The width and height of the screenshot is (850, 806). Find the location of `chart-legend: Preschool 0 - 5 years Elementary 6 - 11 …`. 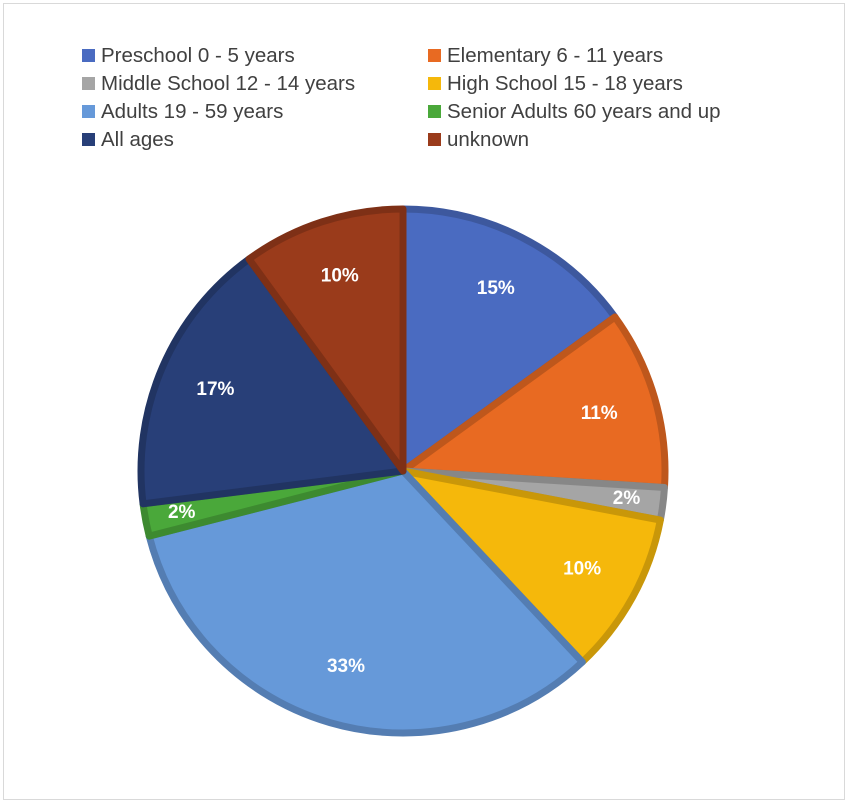

chart-legend: Preschool 0 - 5 years Elementary 6 - 11 … is located at coordinates (432, 97).